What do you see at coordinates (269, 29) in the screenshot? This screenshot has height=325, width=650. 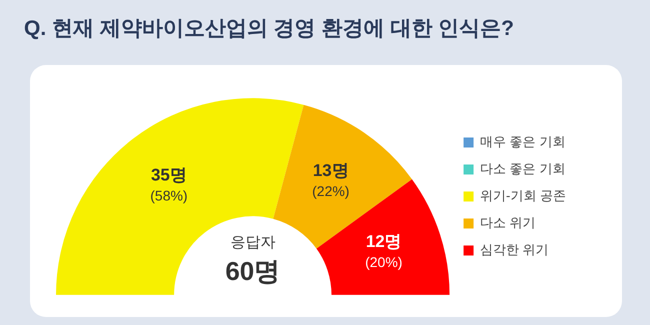 I see `chart-title: Q. 현재 제약바이오산업의 경영 환경에 대한 인식은?` at bounding box center [269, 29].